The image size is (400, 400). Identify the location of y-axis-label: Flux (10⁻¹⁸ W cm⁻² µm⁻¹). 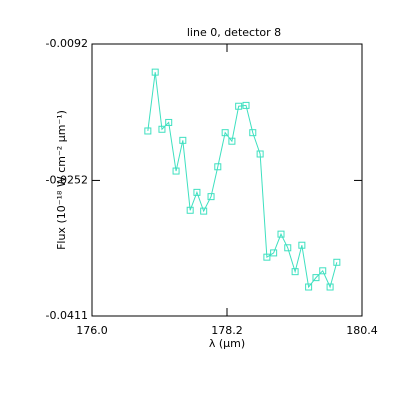
(61, 180).